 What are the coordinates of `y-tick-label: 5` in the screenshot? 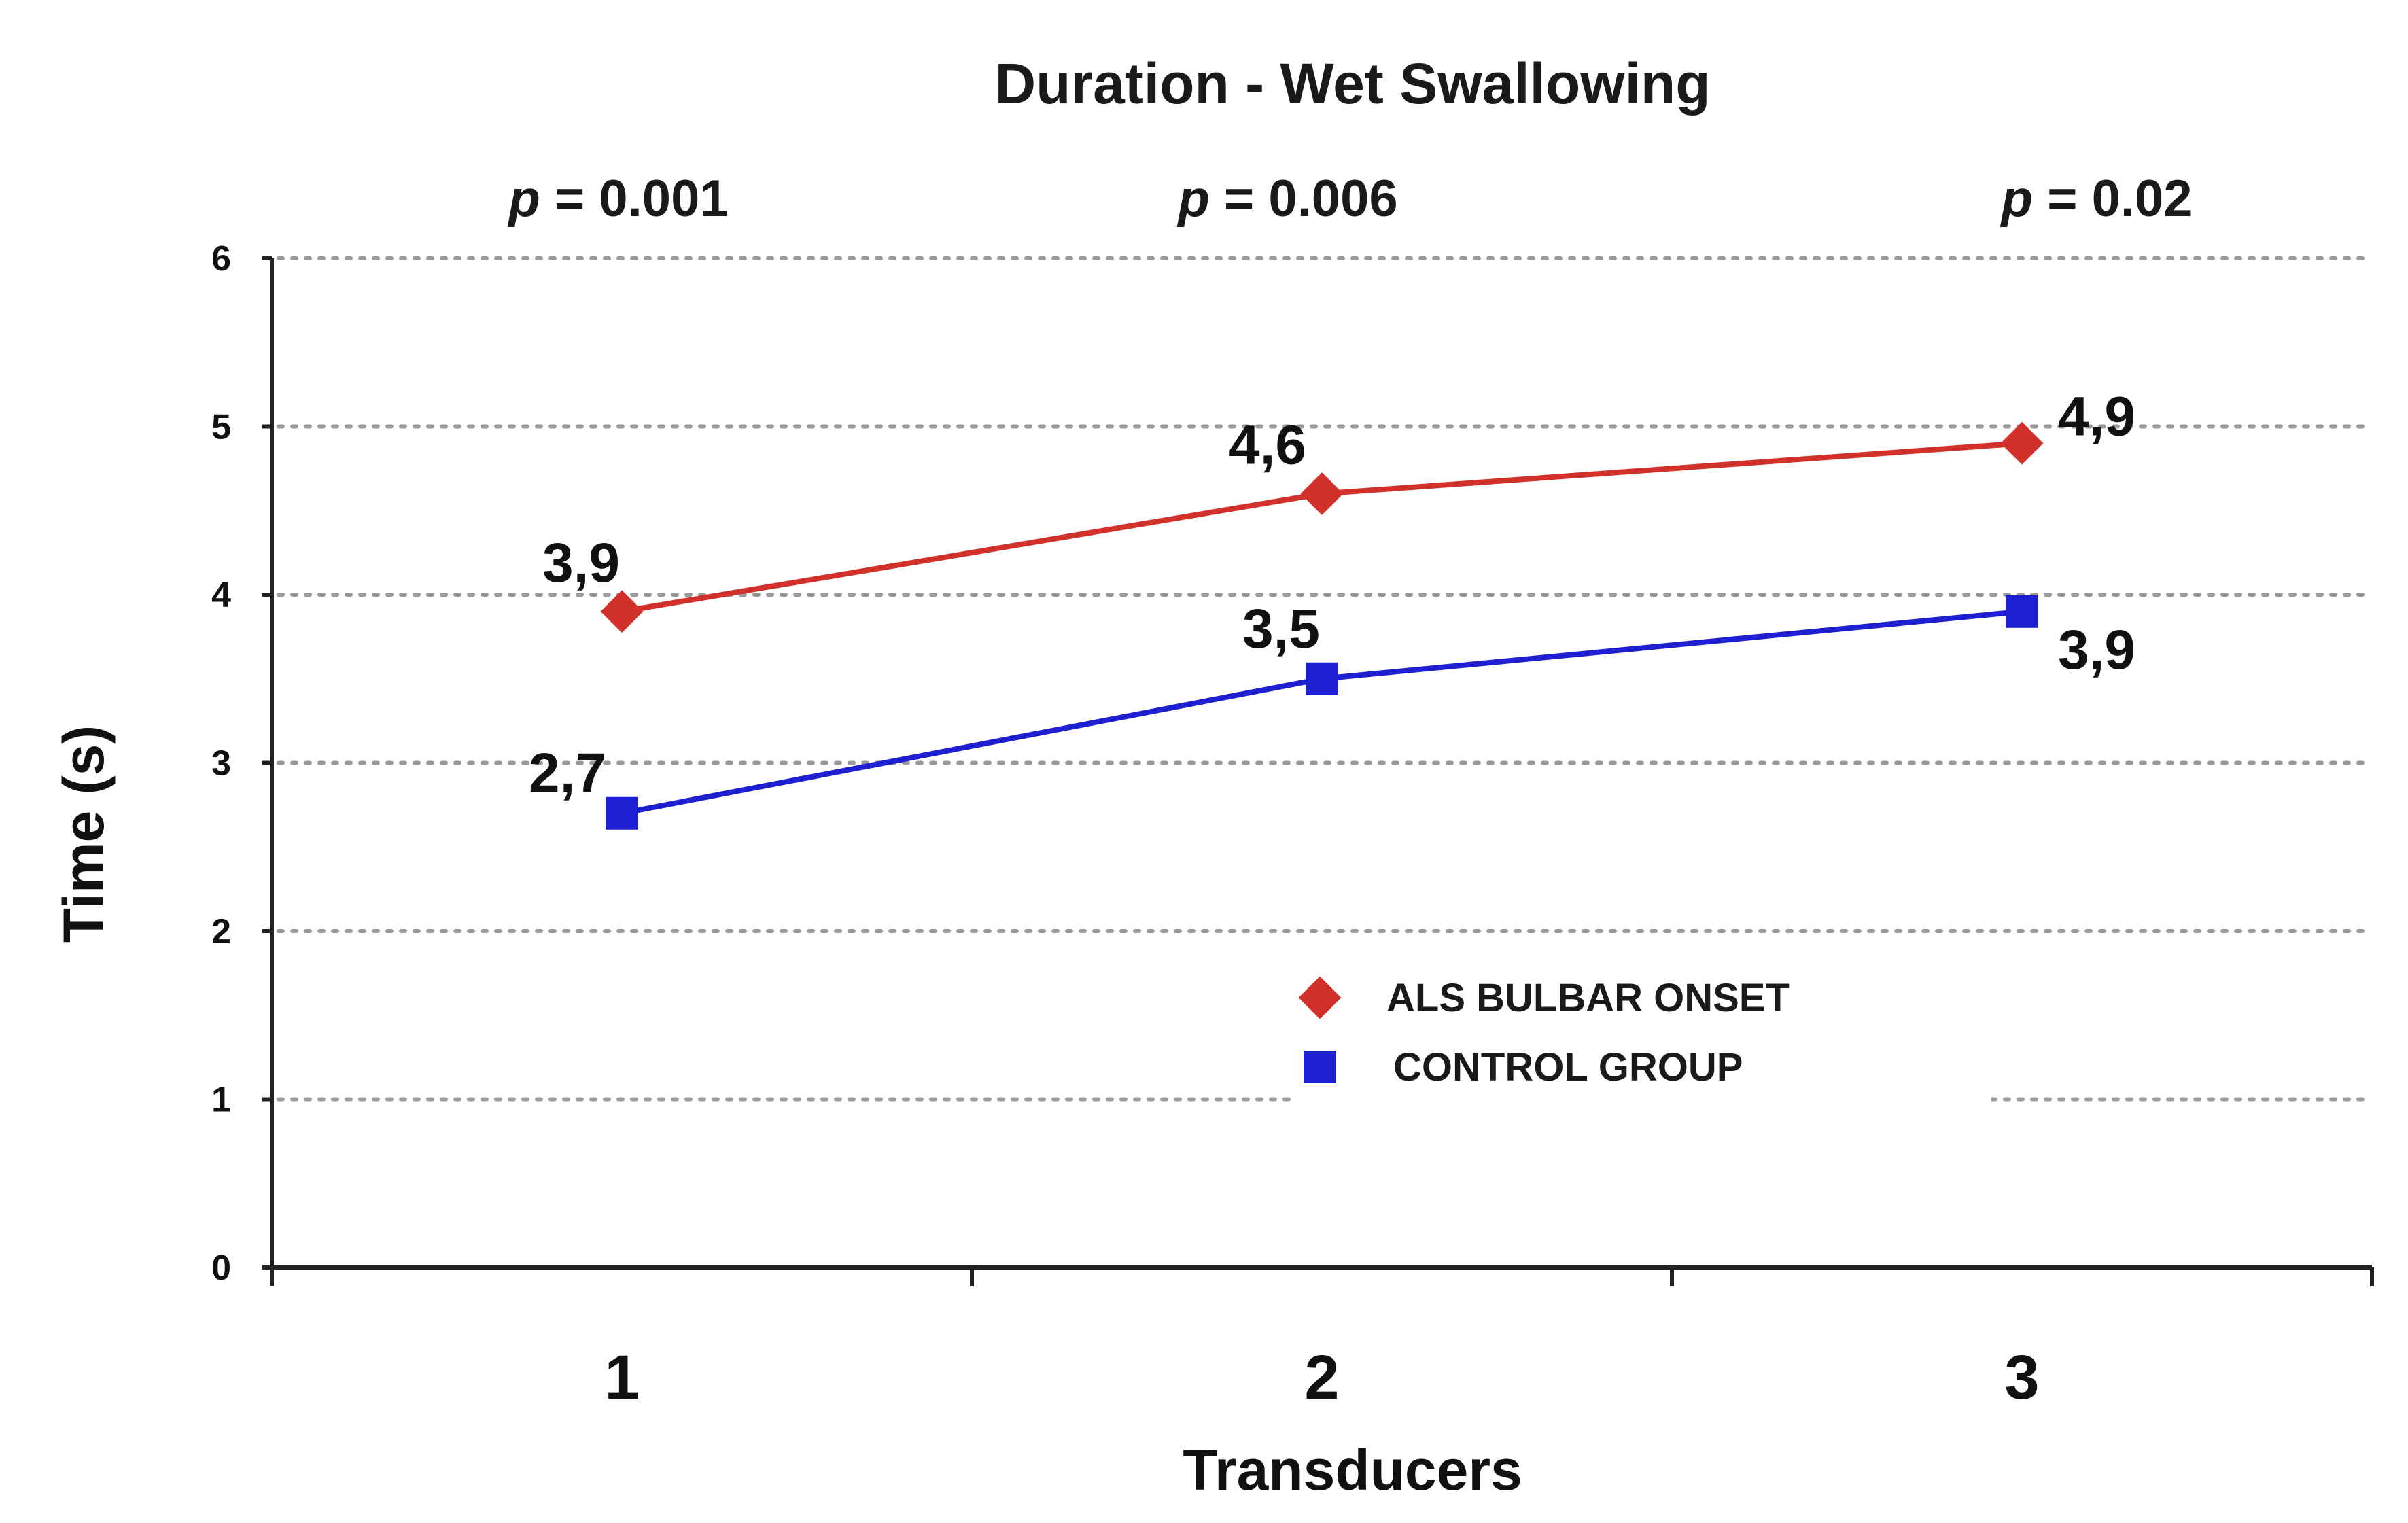 It's located at (221, 428).